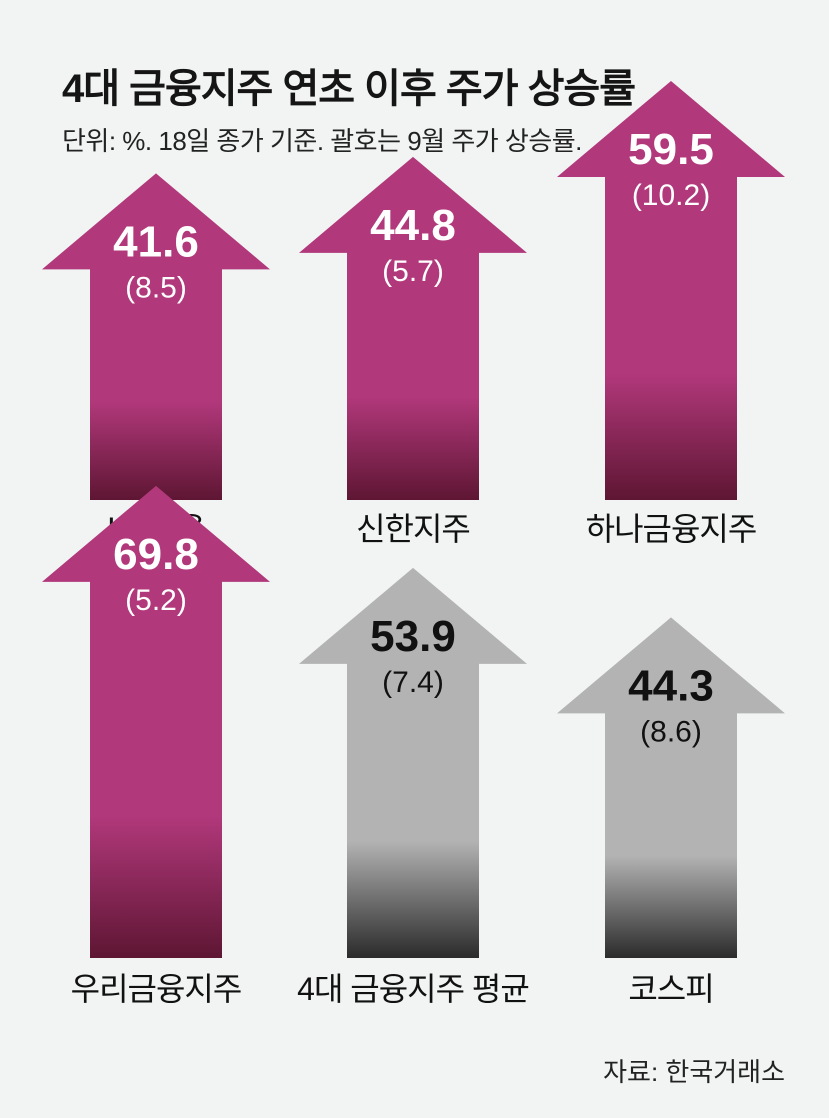  Describe the element at coordinates (413, 529) in the screenshot. I see `category-label: 신한지주` at that location.